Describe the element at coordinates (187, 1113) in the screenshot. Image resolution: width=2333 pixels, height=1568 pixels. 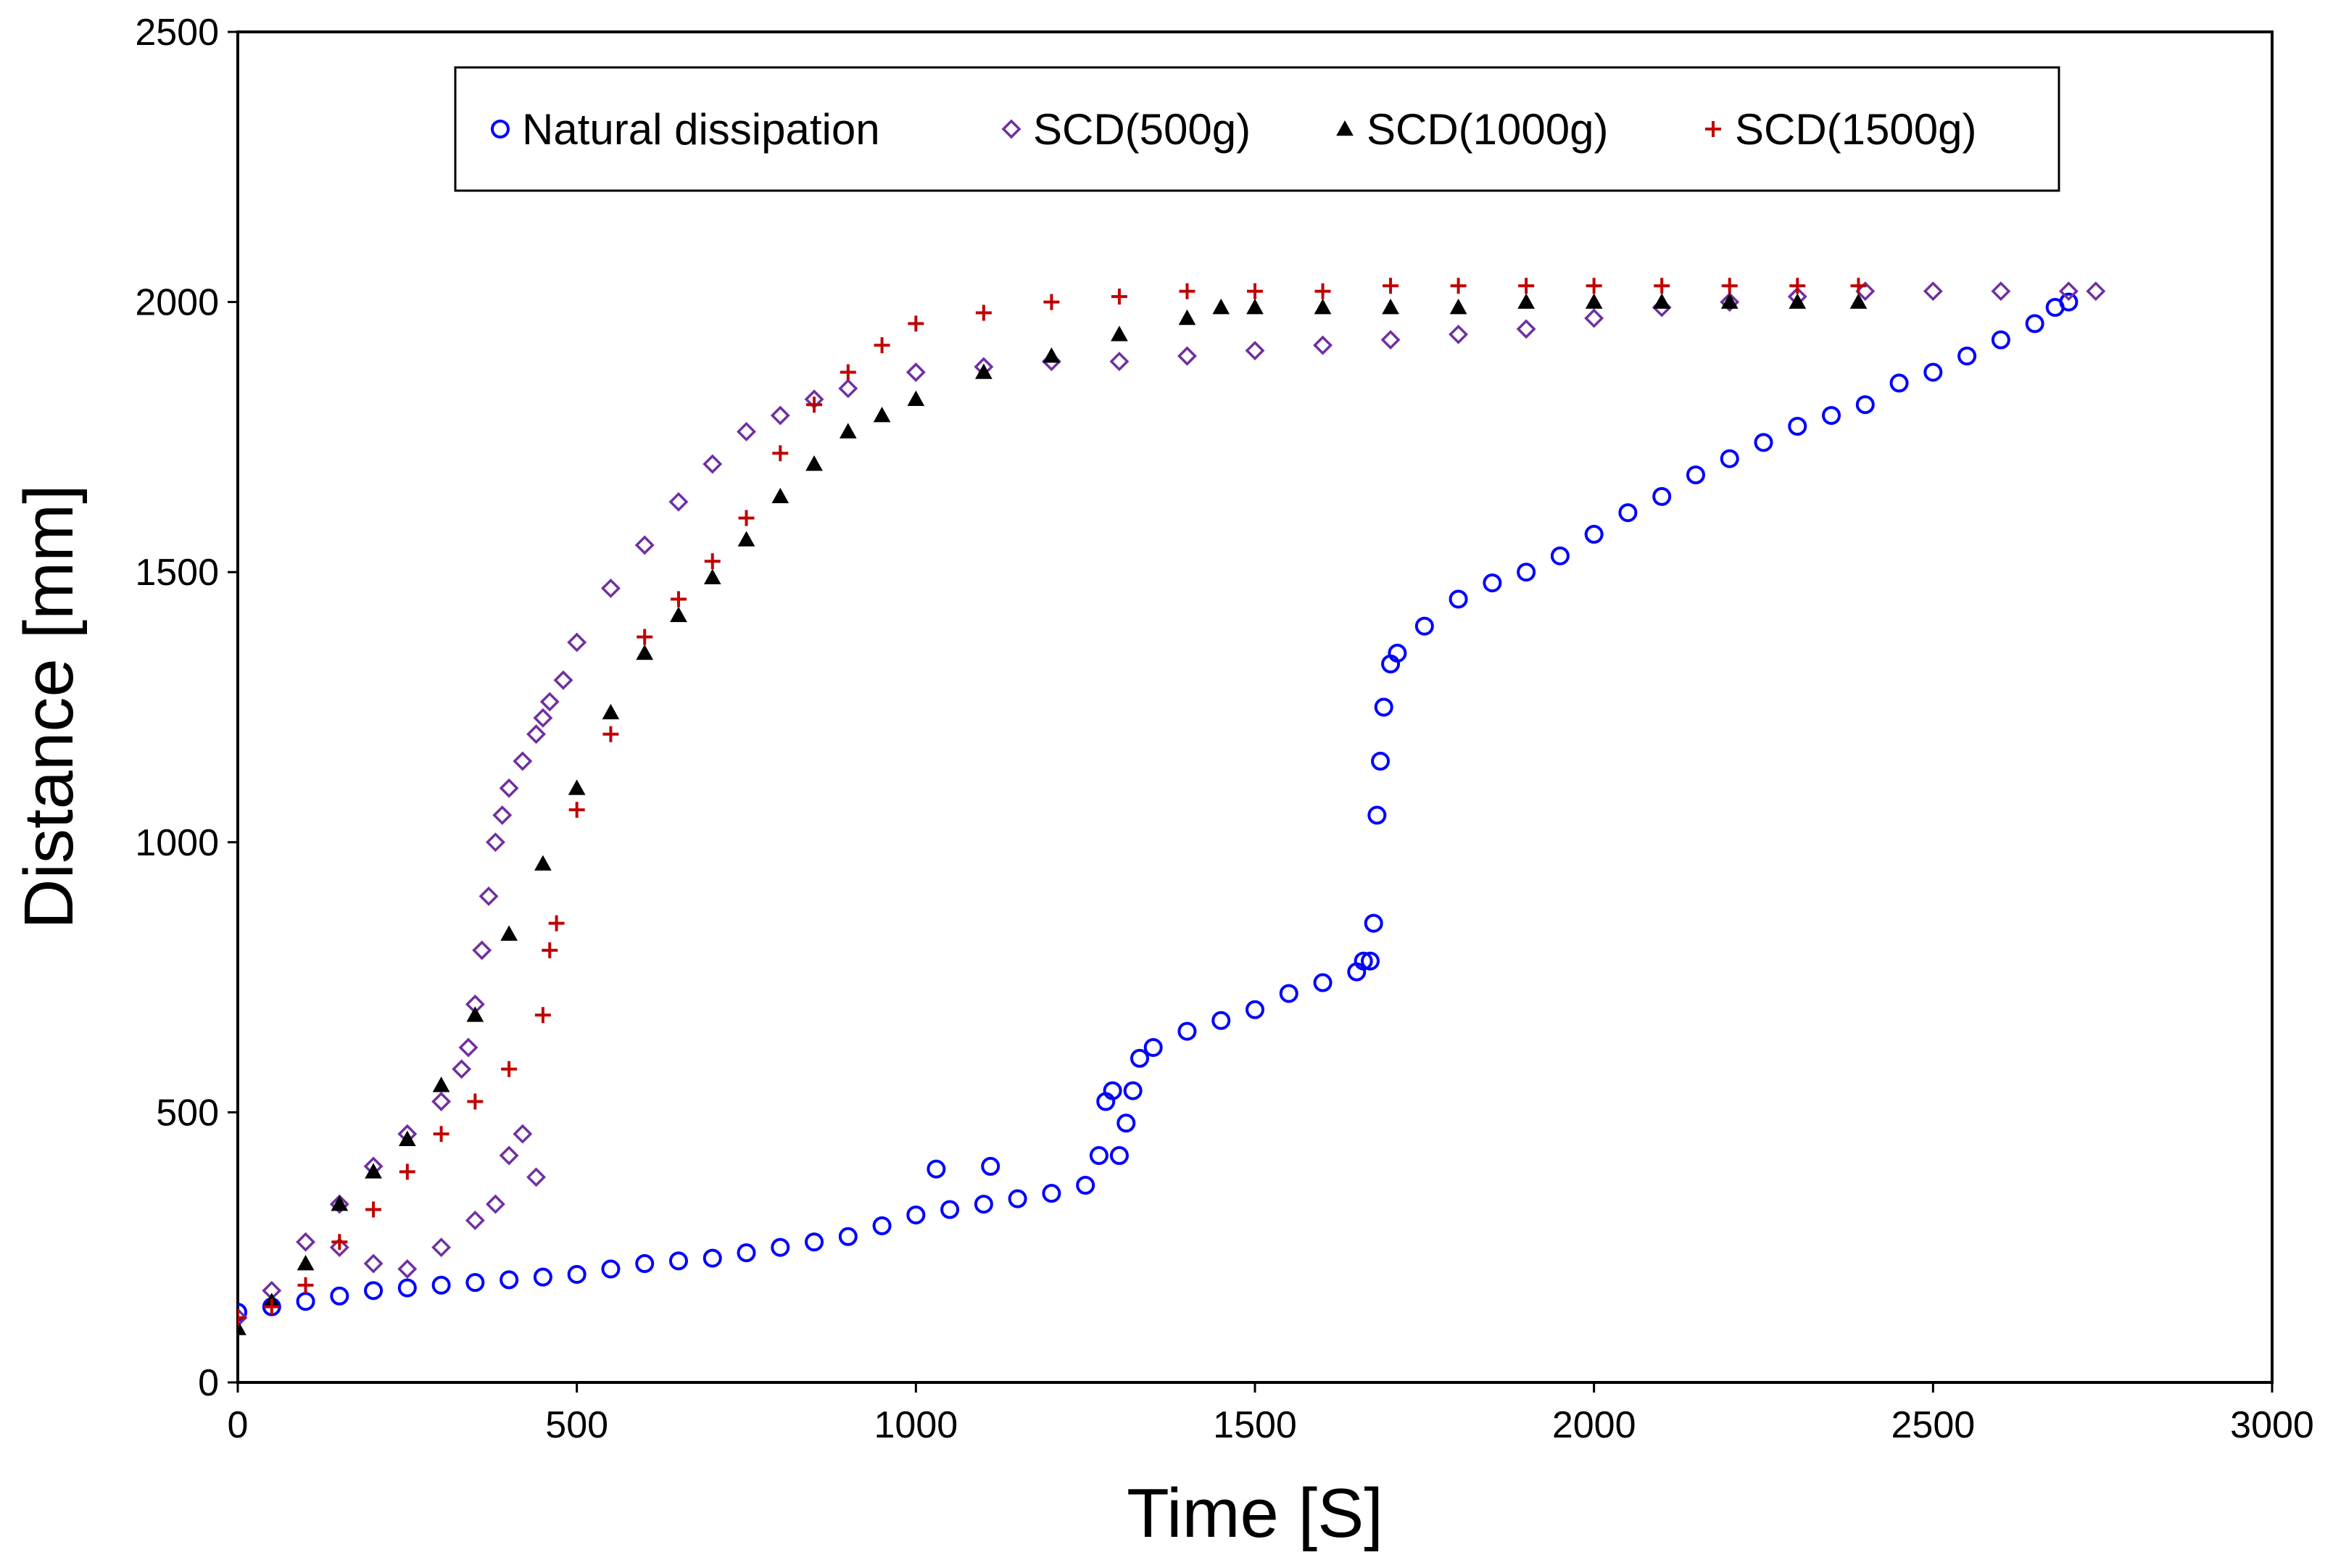
I see `y-tick-label: 500` at that location.